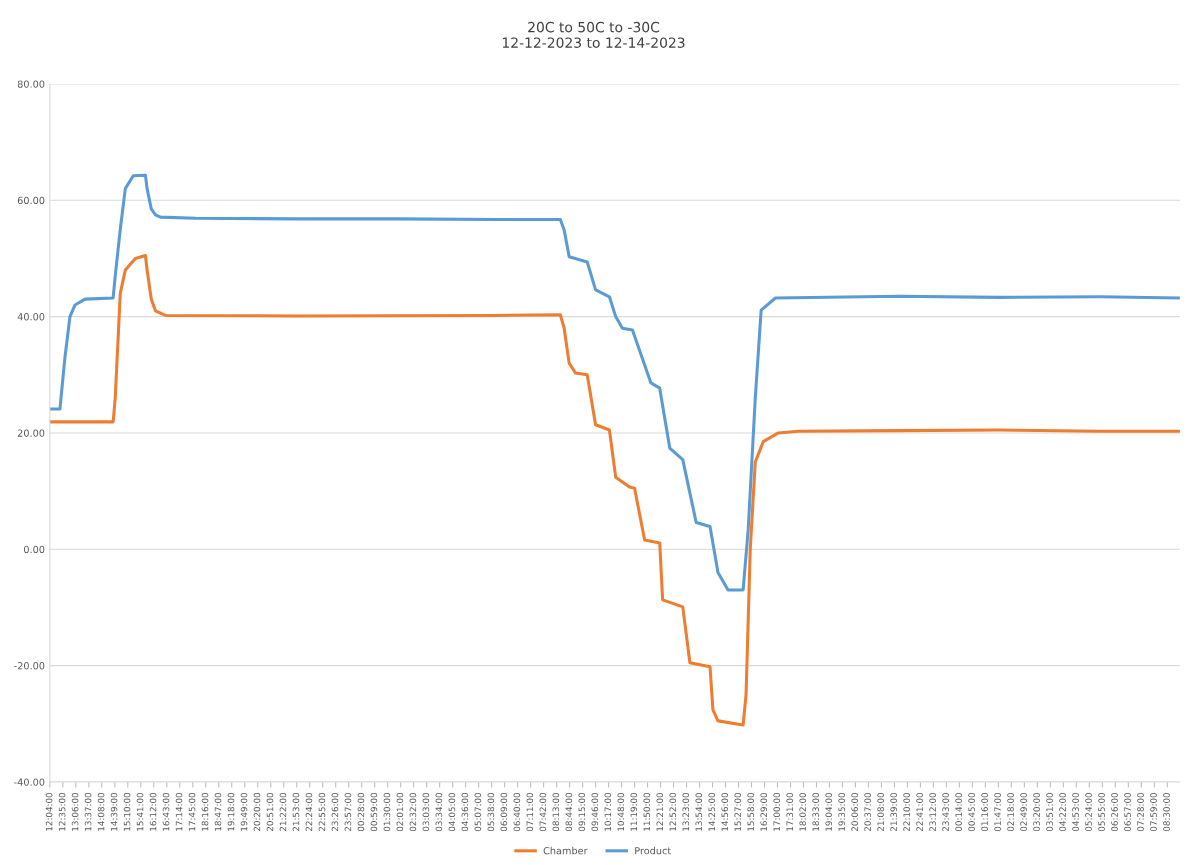 Image resolution: width=1187 pixels, height=865 pixels. Describe the element at coordinates (452, 812) in the screenshot. I see `x-tick-label: 04:05:00` at that location.